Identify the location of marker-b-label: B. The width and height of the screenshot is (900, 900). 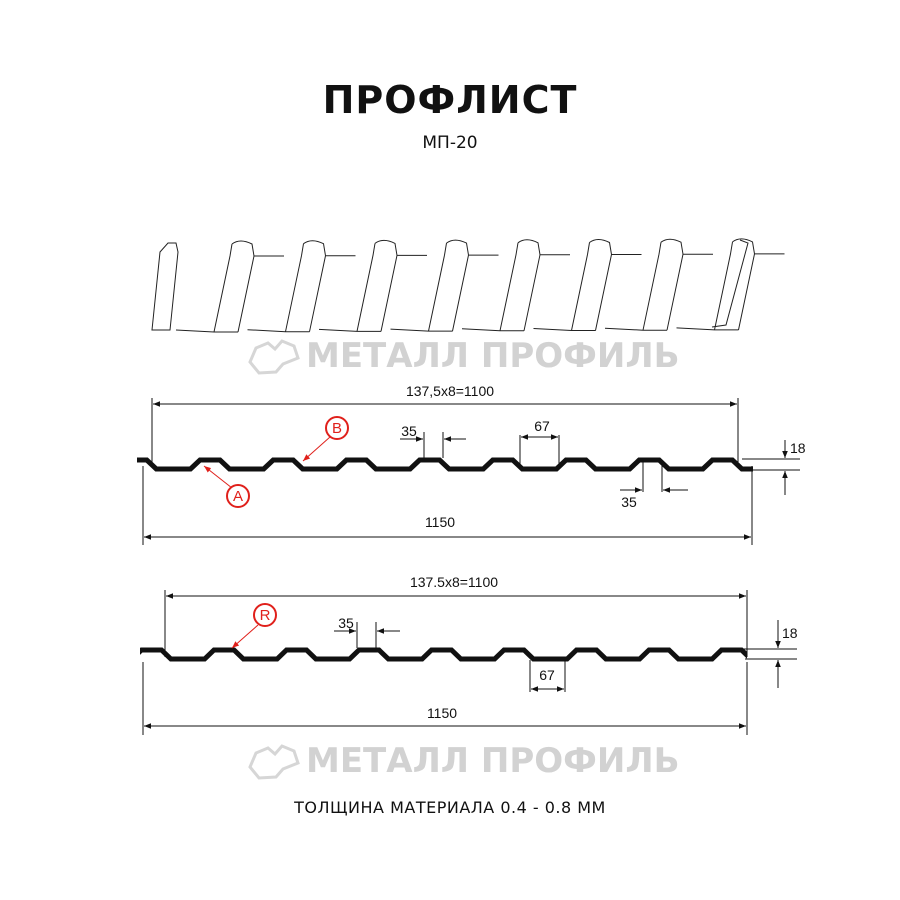
(337, 428).